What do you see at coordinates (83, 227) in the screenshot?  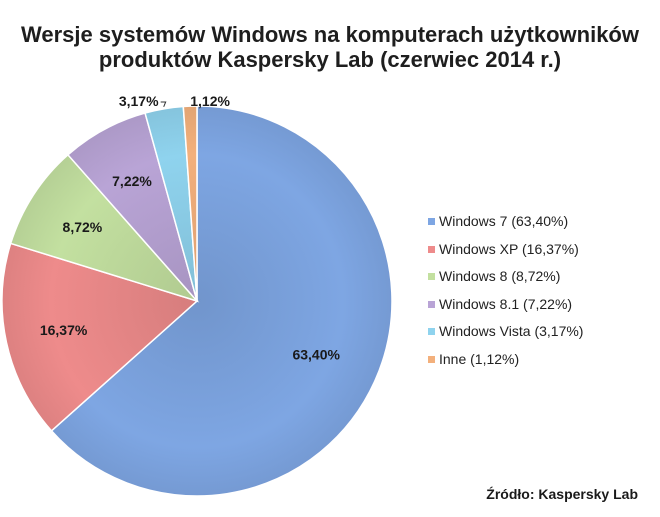 I see `data-label: 8,72%` at bounding box center [83, 227].